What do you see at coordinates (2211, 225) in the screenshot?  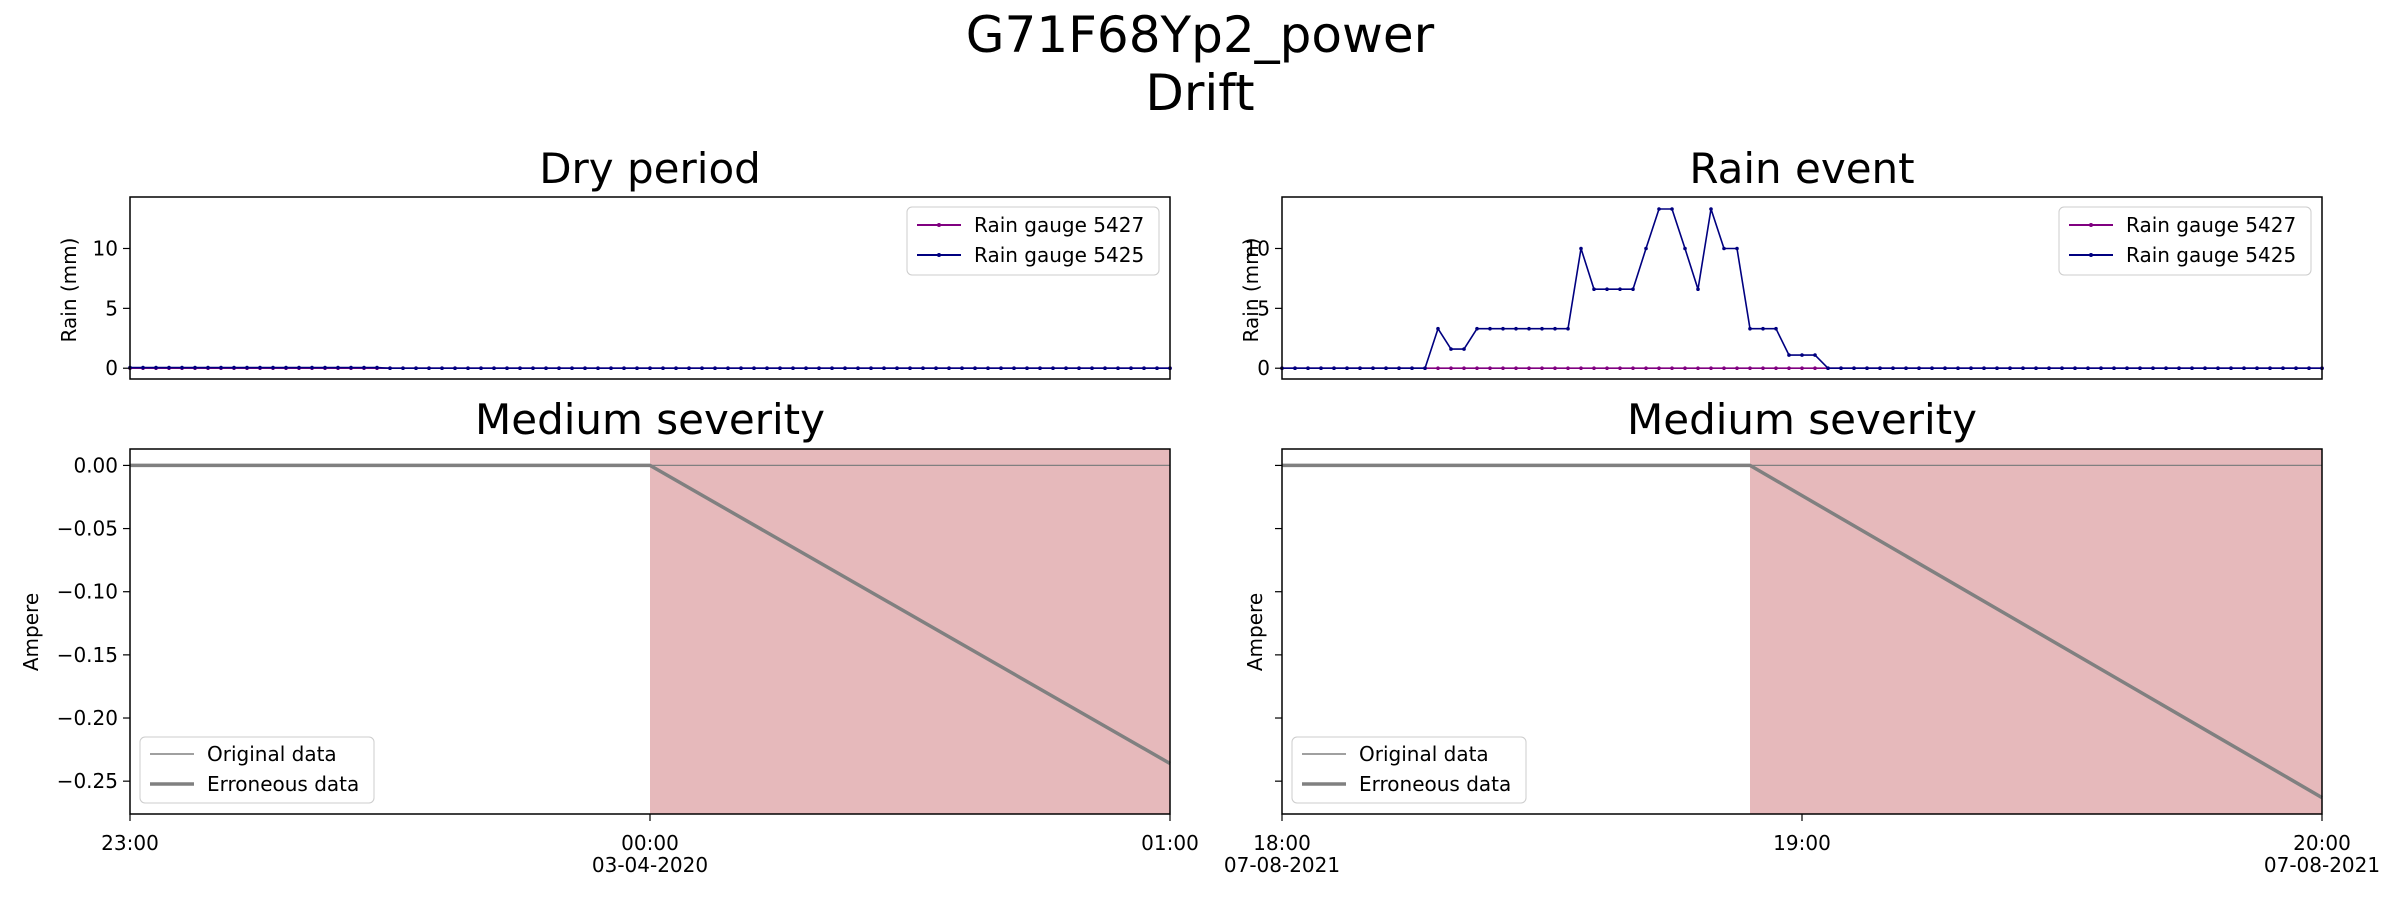 I see `legend-label-5427: Rain gauge 5427` at bounding box center [2211, 225].